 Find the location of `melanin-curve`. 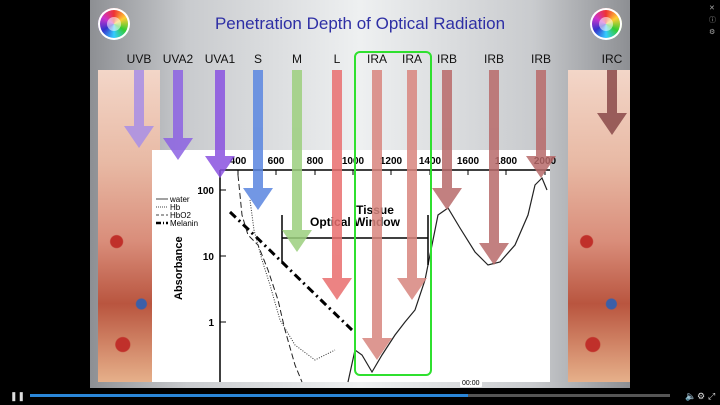

melanin-curve is located at coordinates (291, 271).